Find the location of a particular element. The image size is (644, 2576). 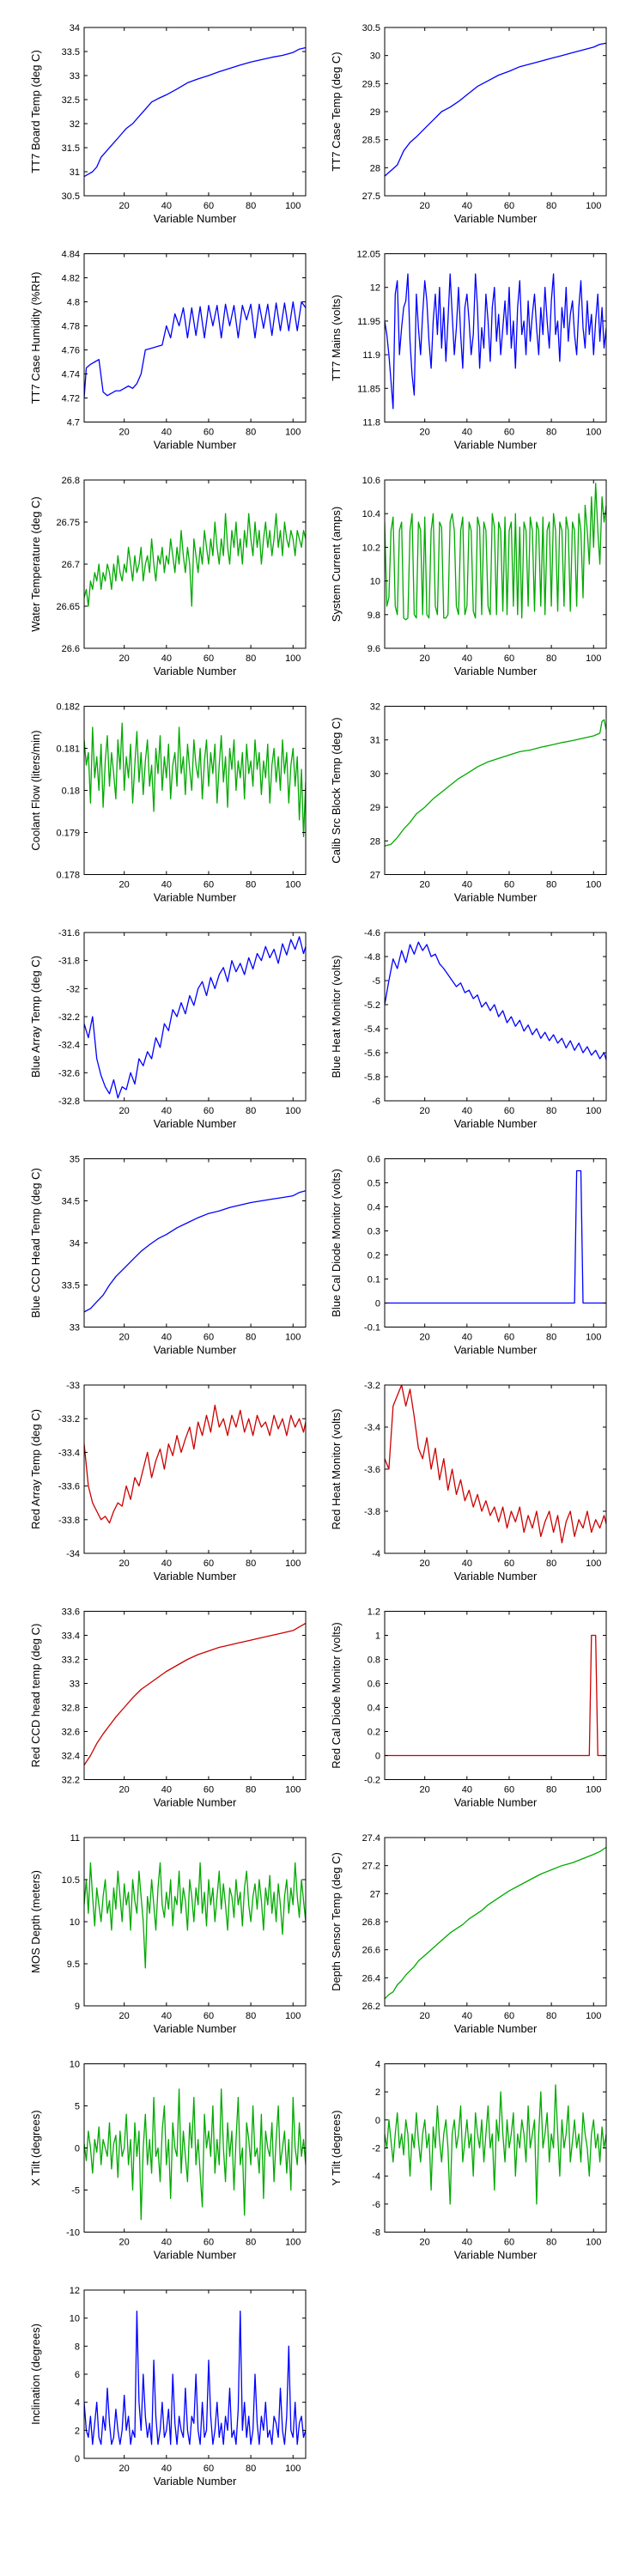

y-tick-label: 33.5 is located at coordinates (71, 52).